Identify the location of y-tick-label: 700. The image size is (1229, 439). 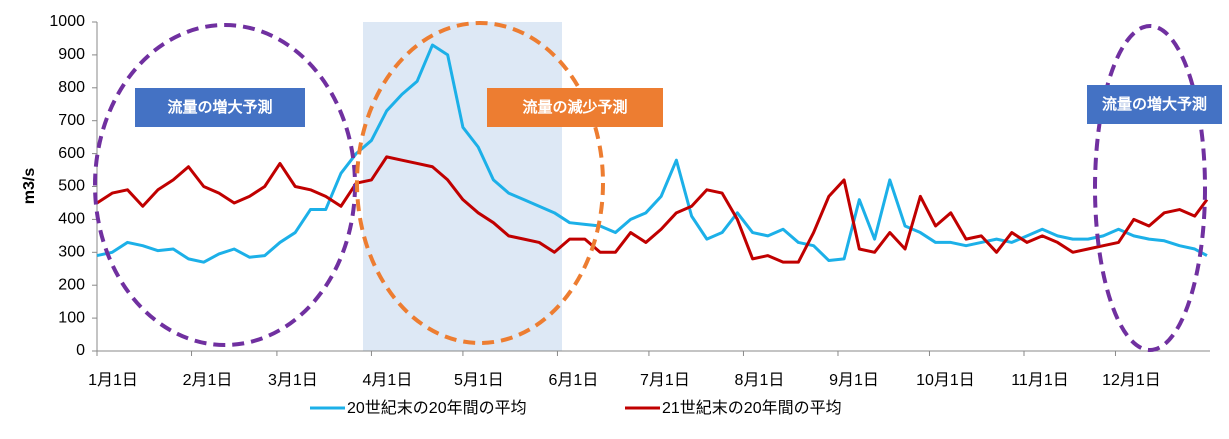
(71, 120).